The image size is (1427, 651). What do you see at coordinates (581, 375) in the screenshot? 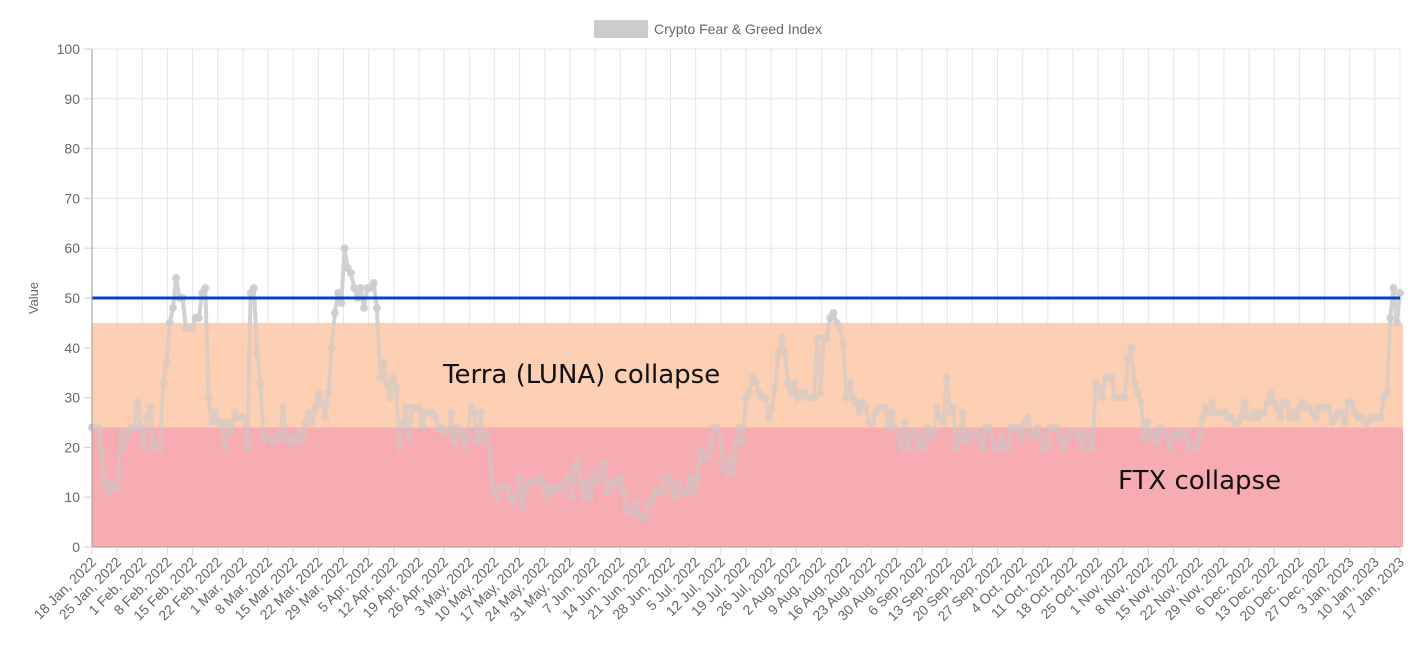
I see `annotation-label: Terra (LUNA) collapse` at bounding box center [581, 375].